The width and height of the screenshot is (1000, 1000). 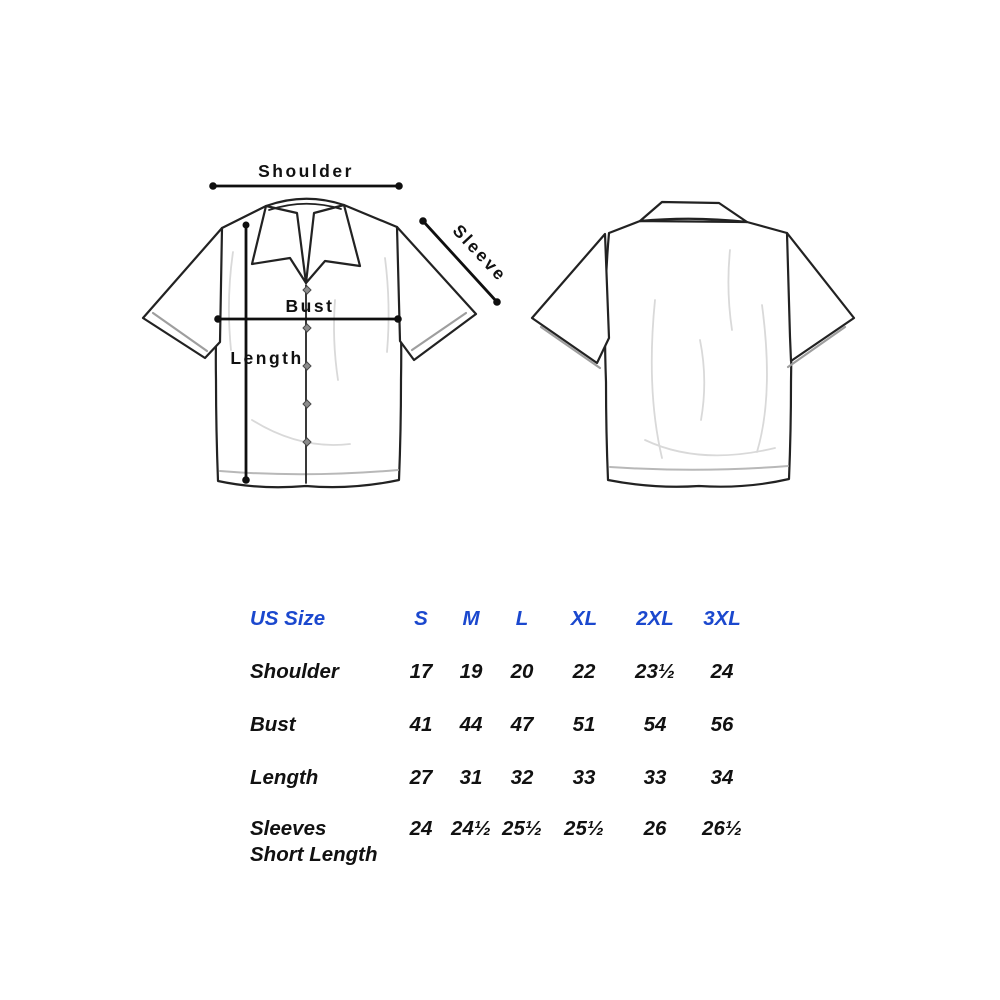 What do you see at coordinates (273, 724) in the screenshot?
I see `row-label: Bust` at bounding box center [273, 724].